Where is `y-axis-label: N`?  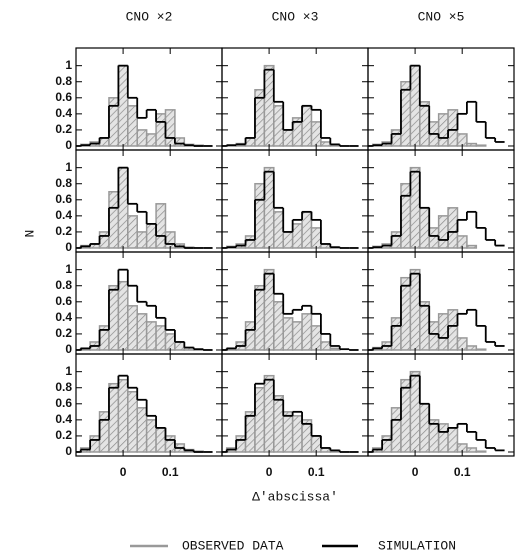
y-axis-label: N is located at coordinates (29, 234).